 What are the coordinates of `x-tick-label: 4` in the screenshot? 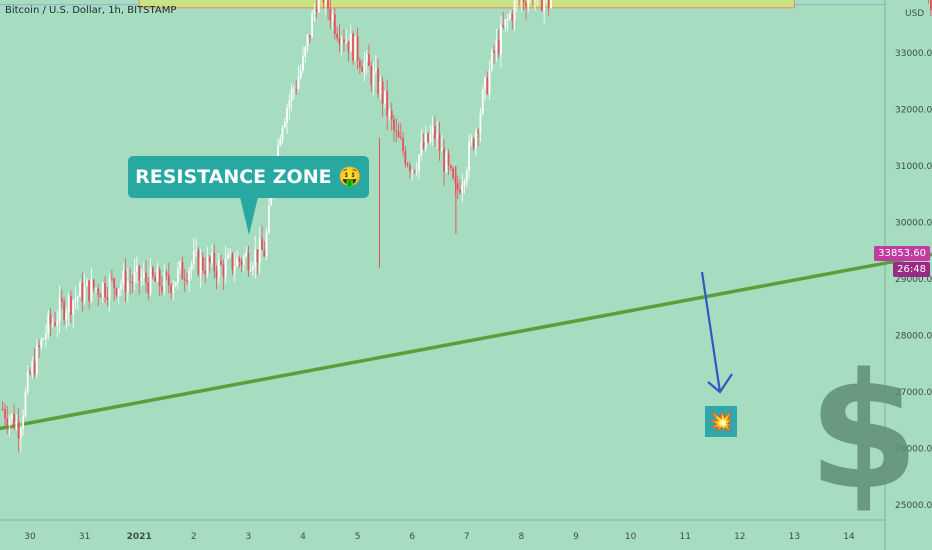 It's located at (303, 537).